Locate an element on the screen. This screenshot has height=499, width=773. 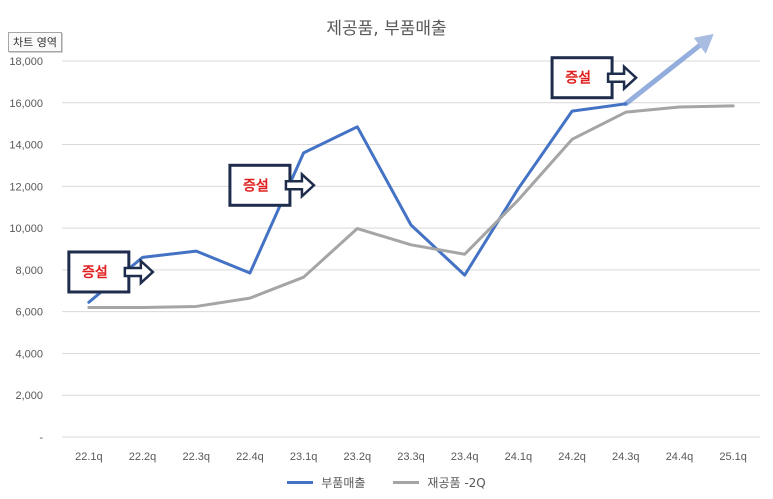
x-tick-label: 23.4q is located at coordinates (465, 457).